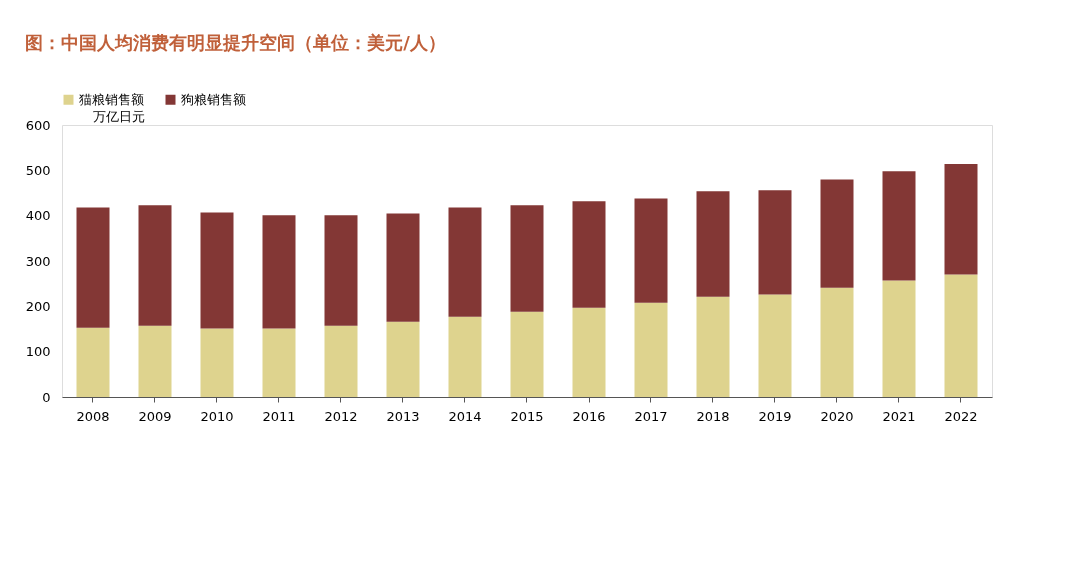  What do you see at coordinates (213, 99) in the screenshot?
I see `legend-label: 狗粮销售额` at bounding box center [213, 99].